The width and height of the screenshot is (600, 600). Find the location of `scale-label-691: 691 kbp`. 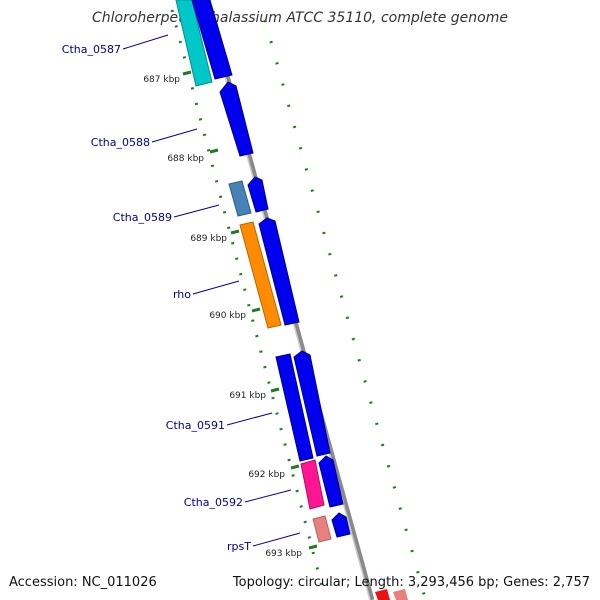

scale-label-691: 691 kbp is located at coordinates (247, 396).